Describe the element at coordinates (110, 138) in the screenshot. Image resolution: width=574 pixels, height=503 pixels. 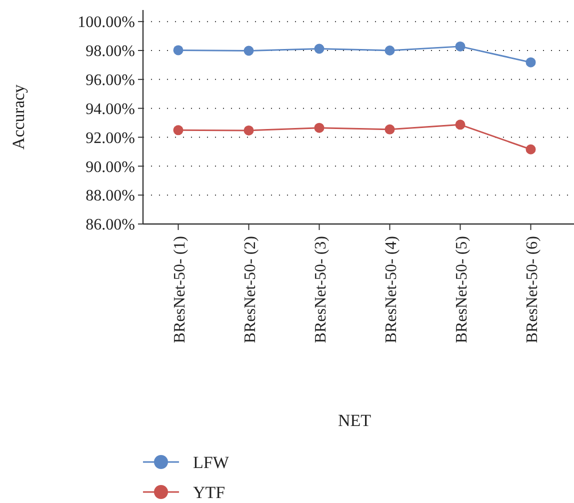
I see `y-tick-label: 92.00%` at that location.